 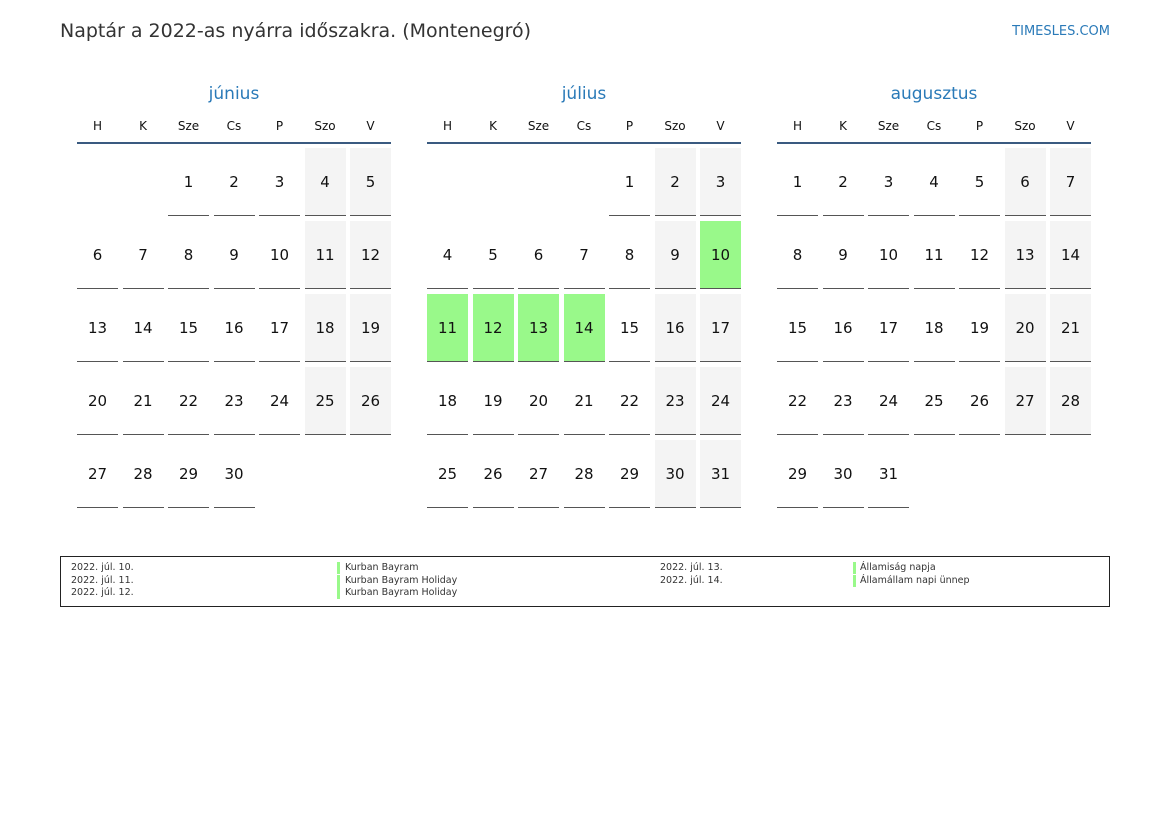 I want to click on day-name: Szo, so click(x=675, y=126).